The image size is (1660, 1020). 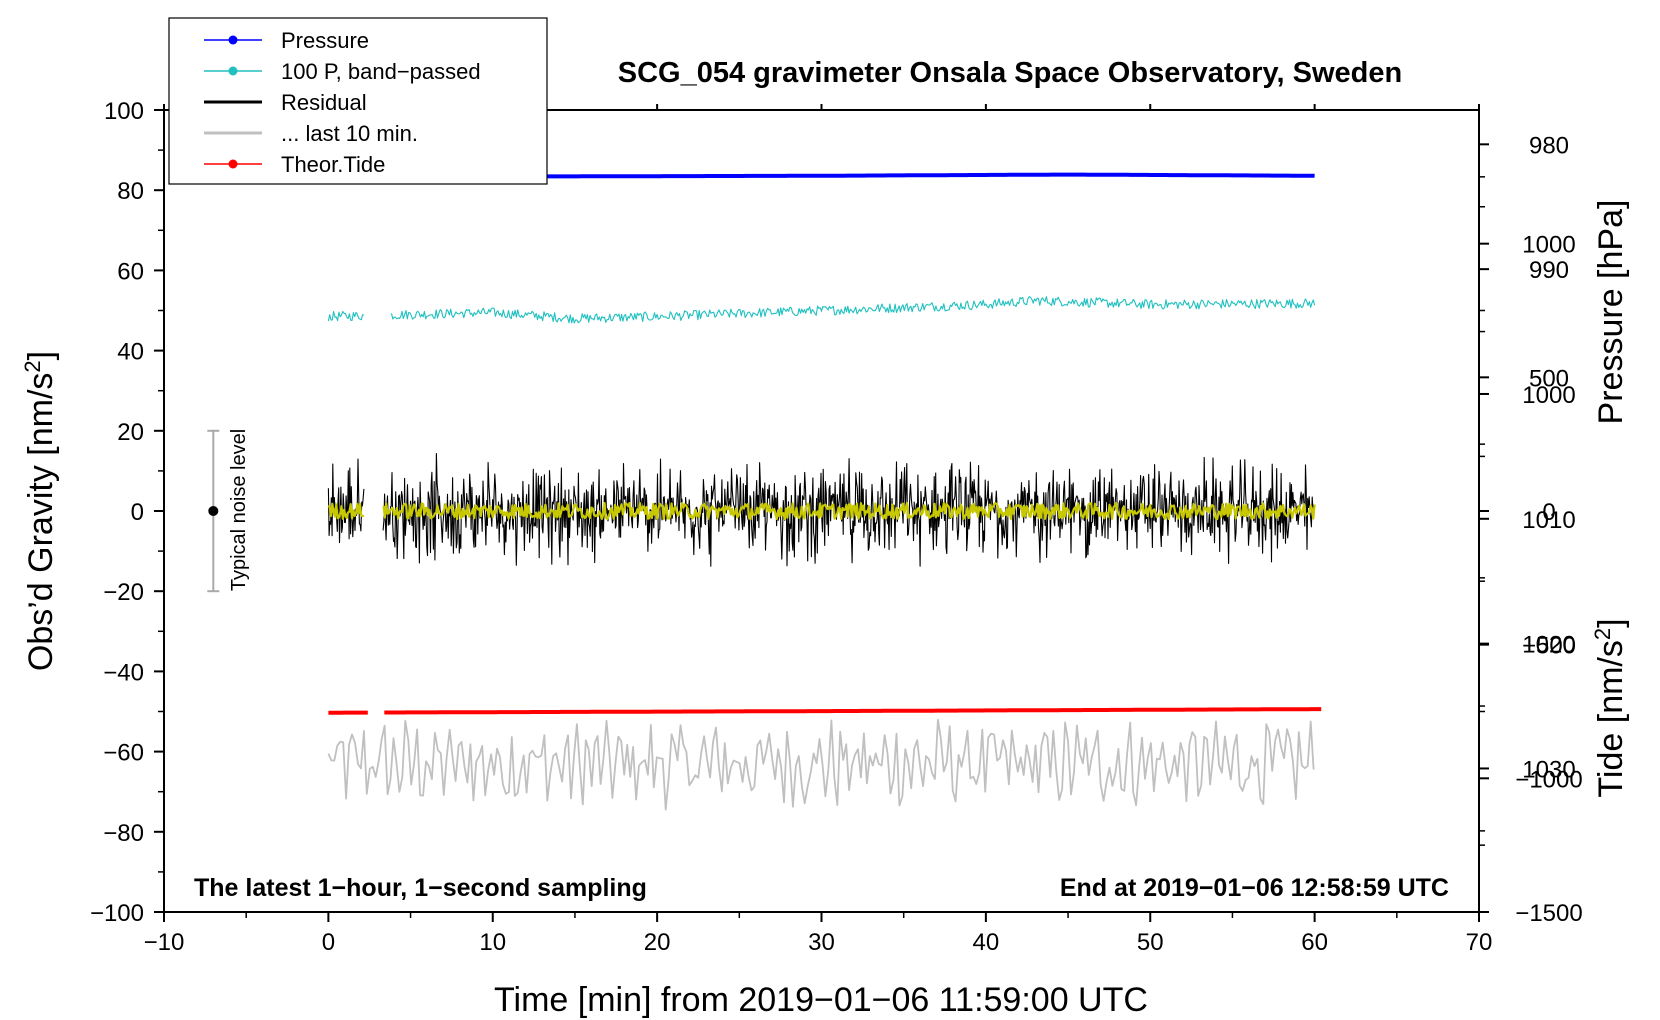 I want to click on legend-label: ... last 10 min., so click(x=349, y=133).